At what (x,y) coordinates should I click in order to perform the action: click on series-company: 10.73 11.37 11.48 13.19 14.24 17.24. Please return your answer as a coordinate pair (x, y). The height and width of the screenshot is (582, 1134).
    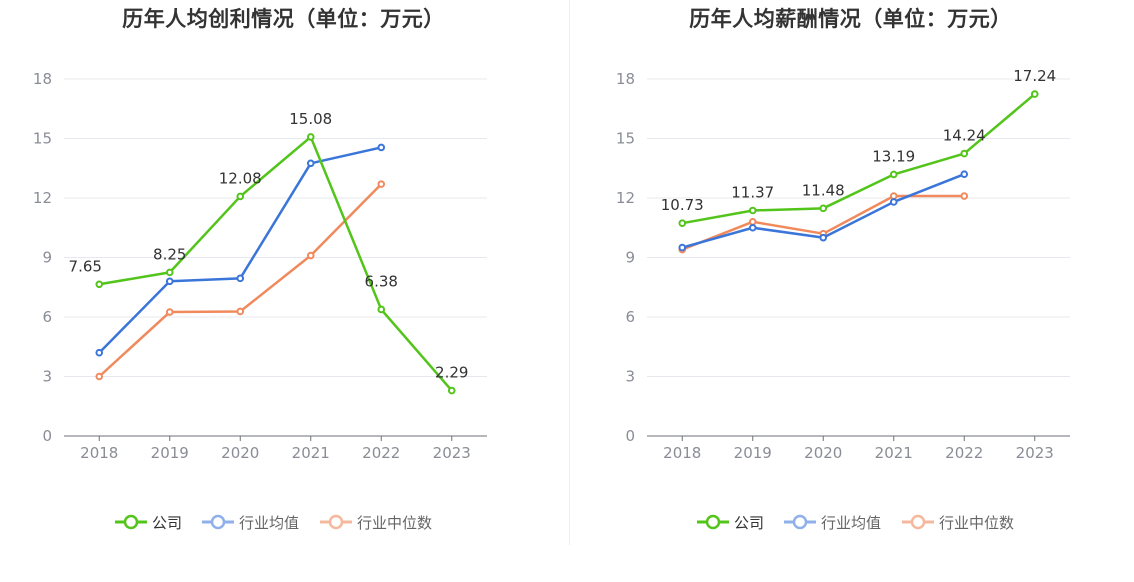
    Looking at the image, I should click on (858, 147).